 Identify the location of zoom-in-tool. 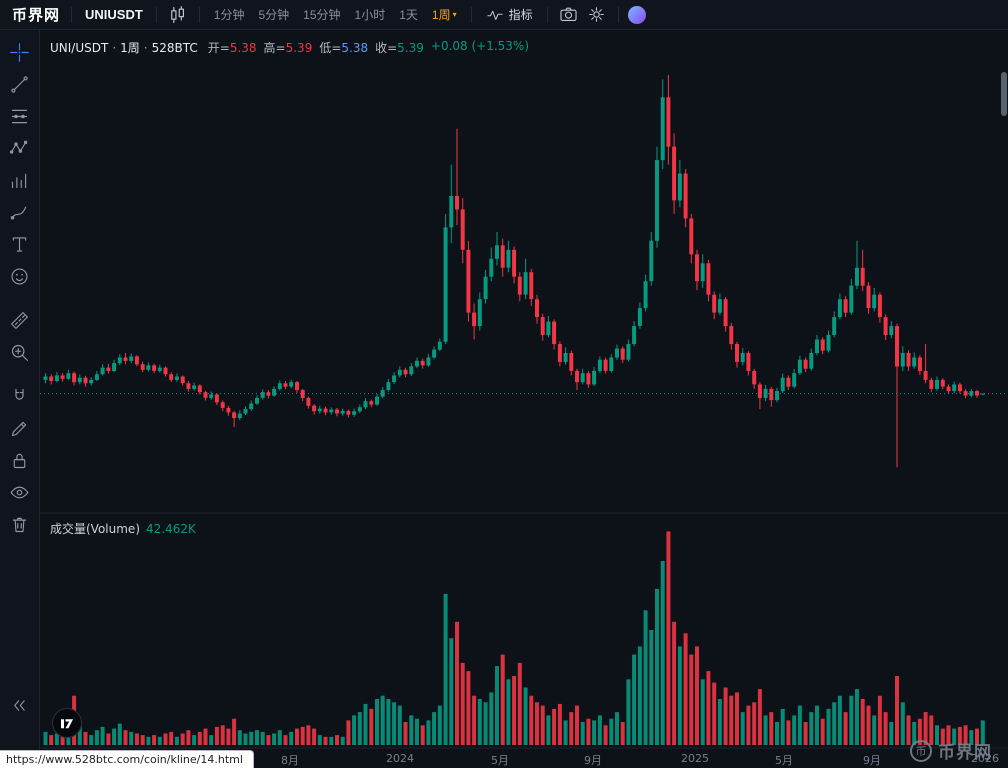
(20, 352).